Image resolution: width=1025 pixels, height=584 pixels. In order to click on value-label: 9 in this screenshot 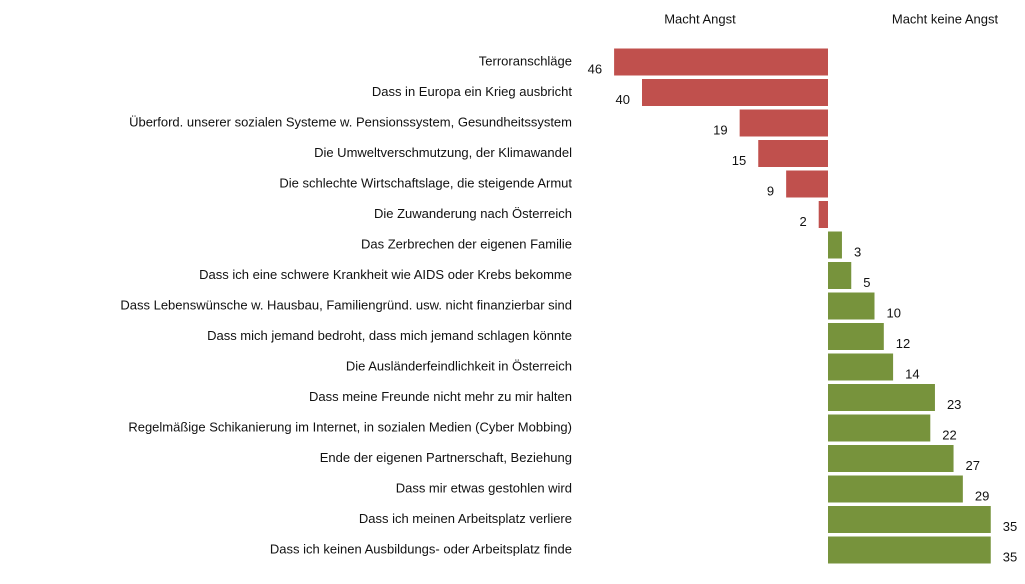, I will do `click(770, 190)`.